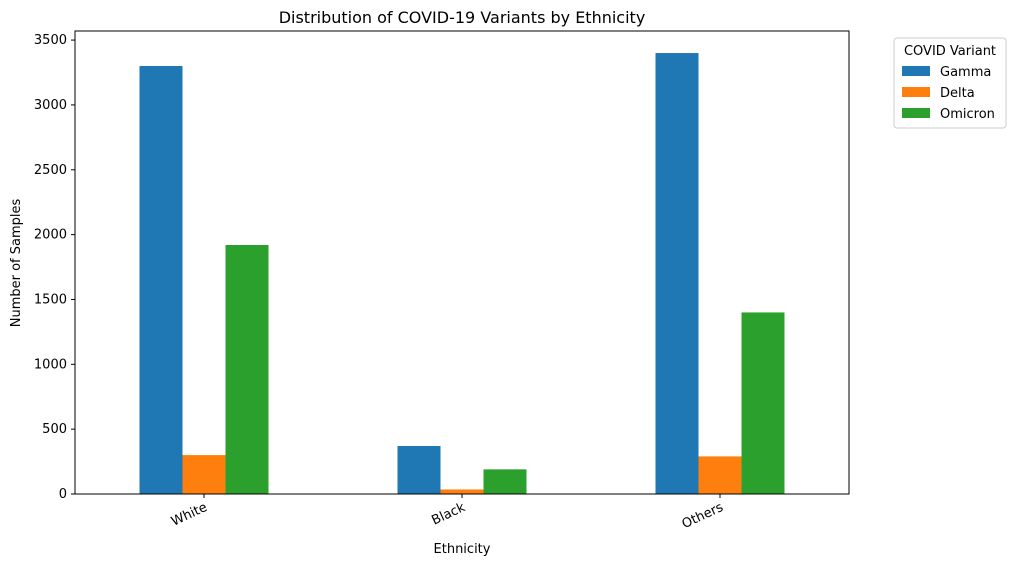  What do you see at coordinates (916, 92) in the screenshot?
I see `legend-swatch-delta` at bounding box center [916, 92].